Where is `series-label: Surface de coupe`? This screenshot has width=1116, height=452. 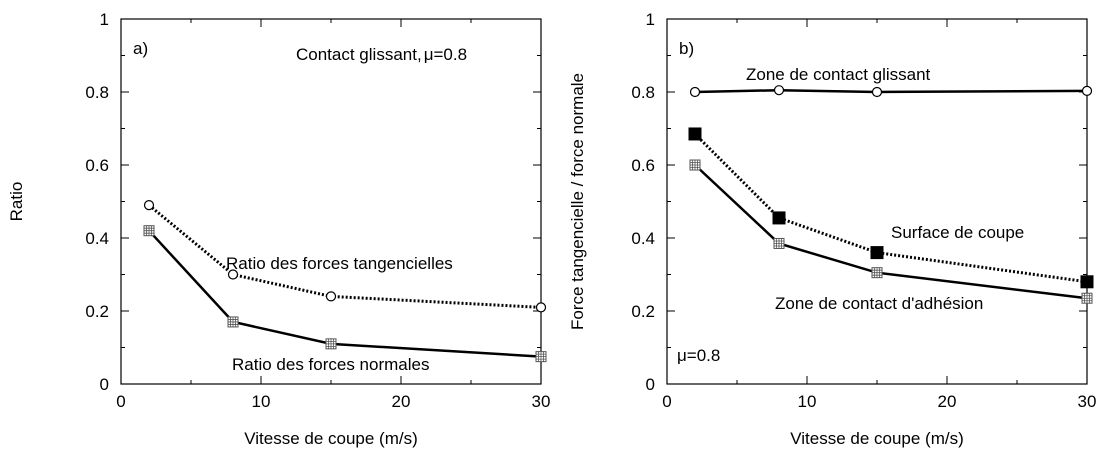
series-label: Surface de coupe is located at coordinates (957, 232).